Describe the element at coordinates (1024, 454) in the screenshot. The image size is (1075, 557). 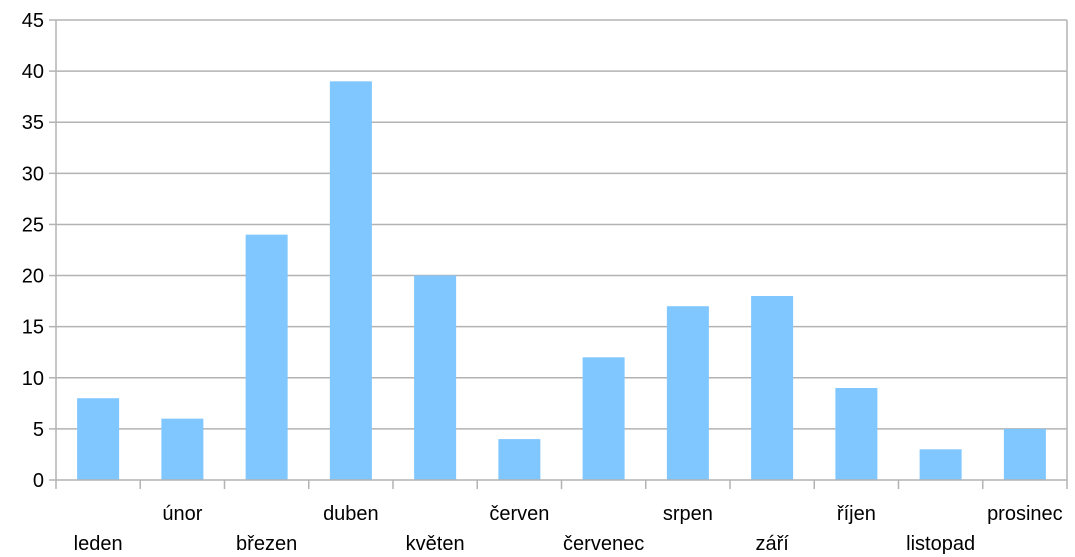
I see `bar-prosinec` at that location.